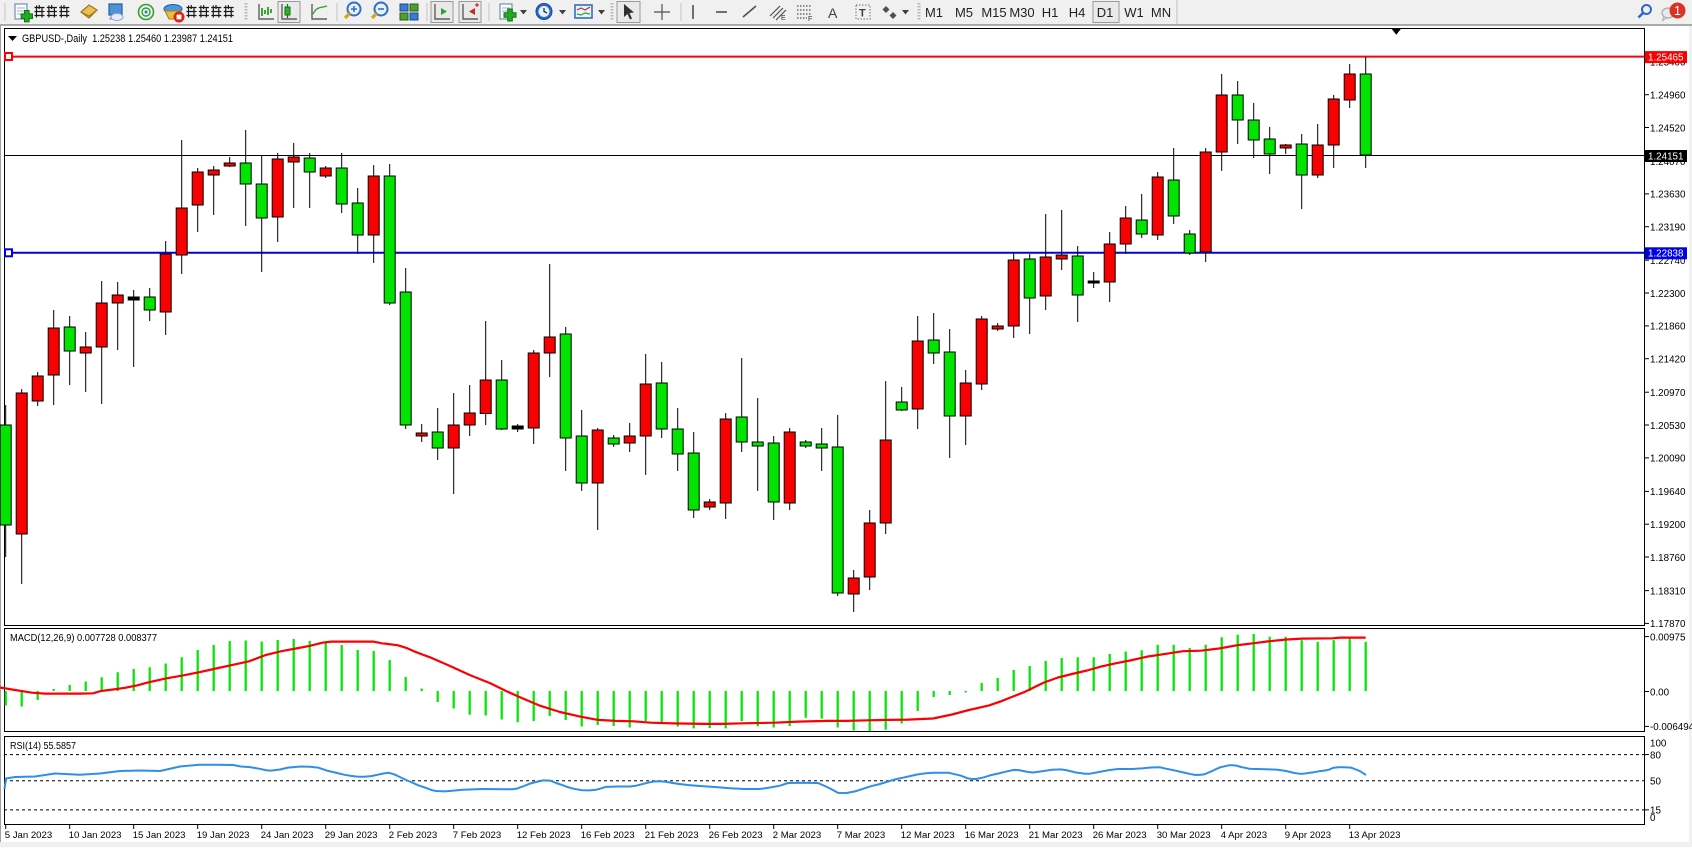  I want to click on svg-text: 19 Jan 2023, so click(223, 835).